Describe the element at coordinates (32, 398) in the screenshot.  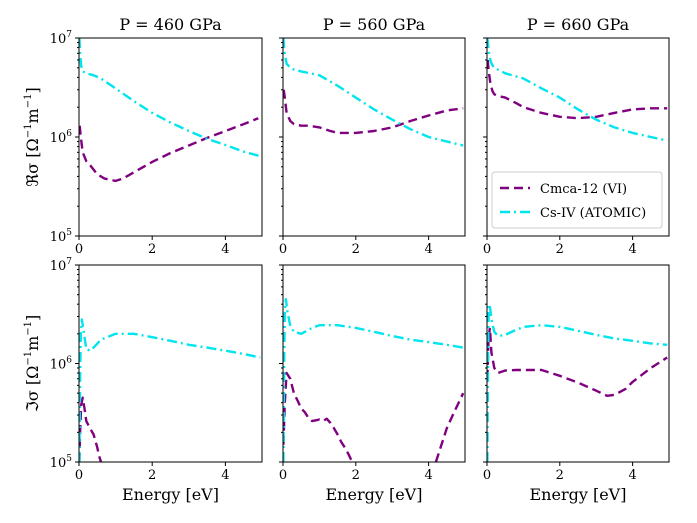
I see `y-label-symbol: ℑσ` at that location.